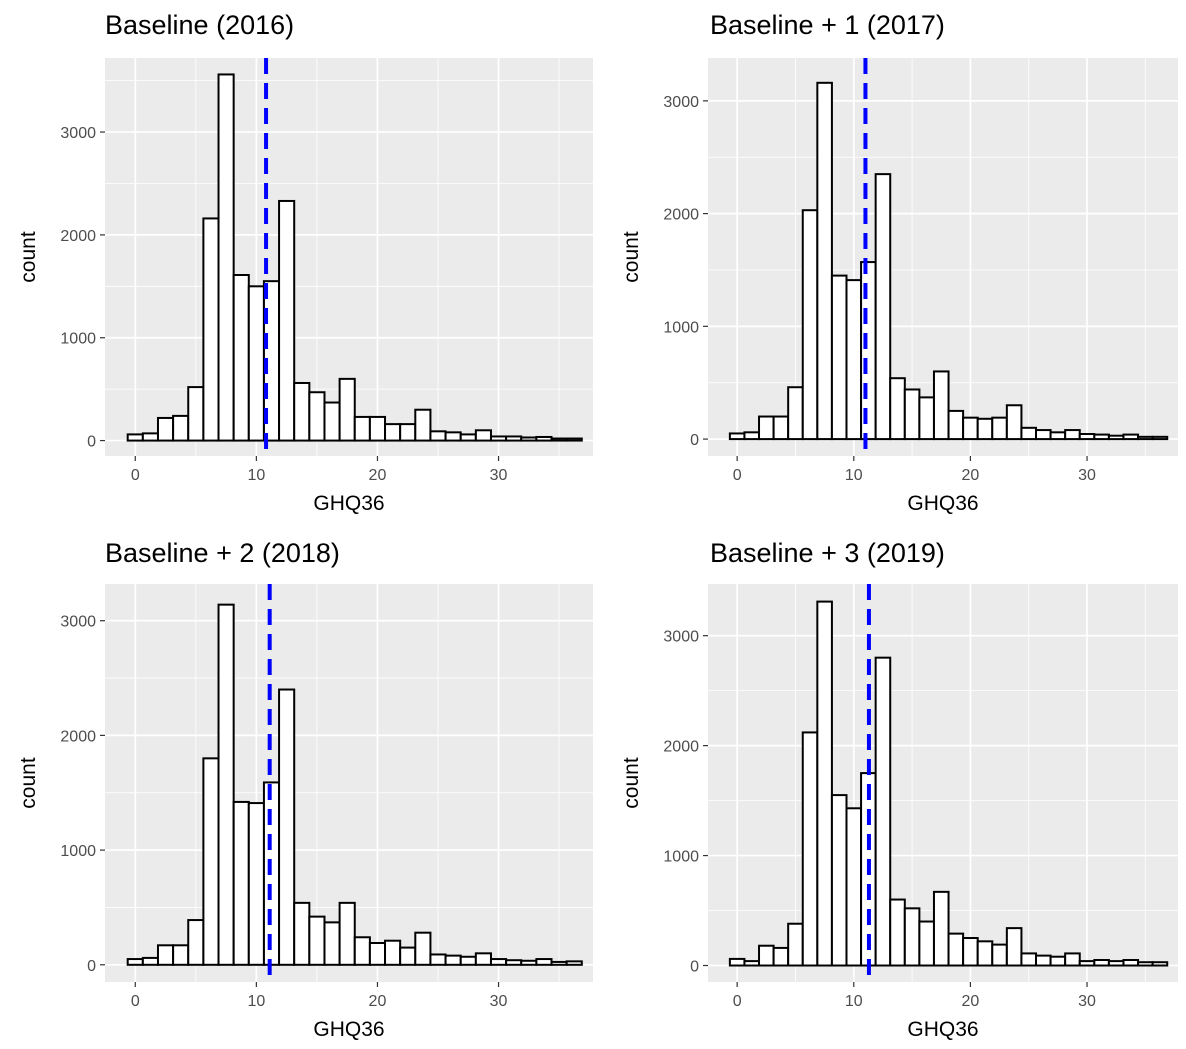 Image resolution: width=1186 pixels, height=1049 pixels. What do you see at coordinates (200, 25) in the screenshot?
I see `panel-title: Baseline (2016)` at bounding box center [200, 25].